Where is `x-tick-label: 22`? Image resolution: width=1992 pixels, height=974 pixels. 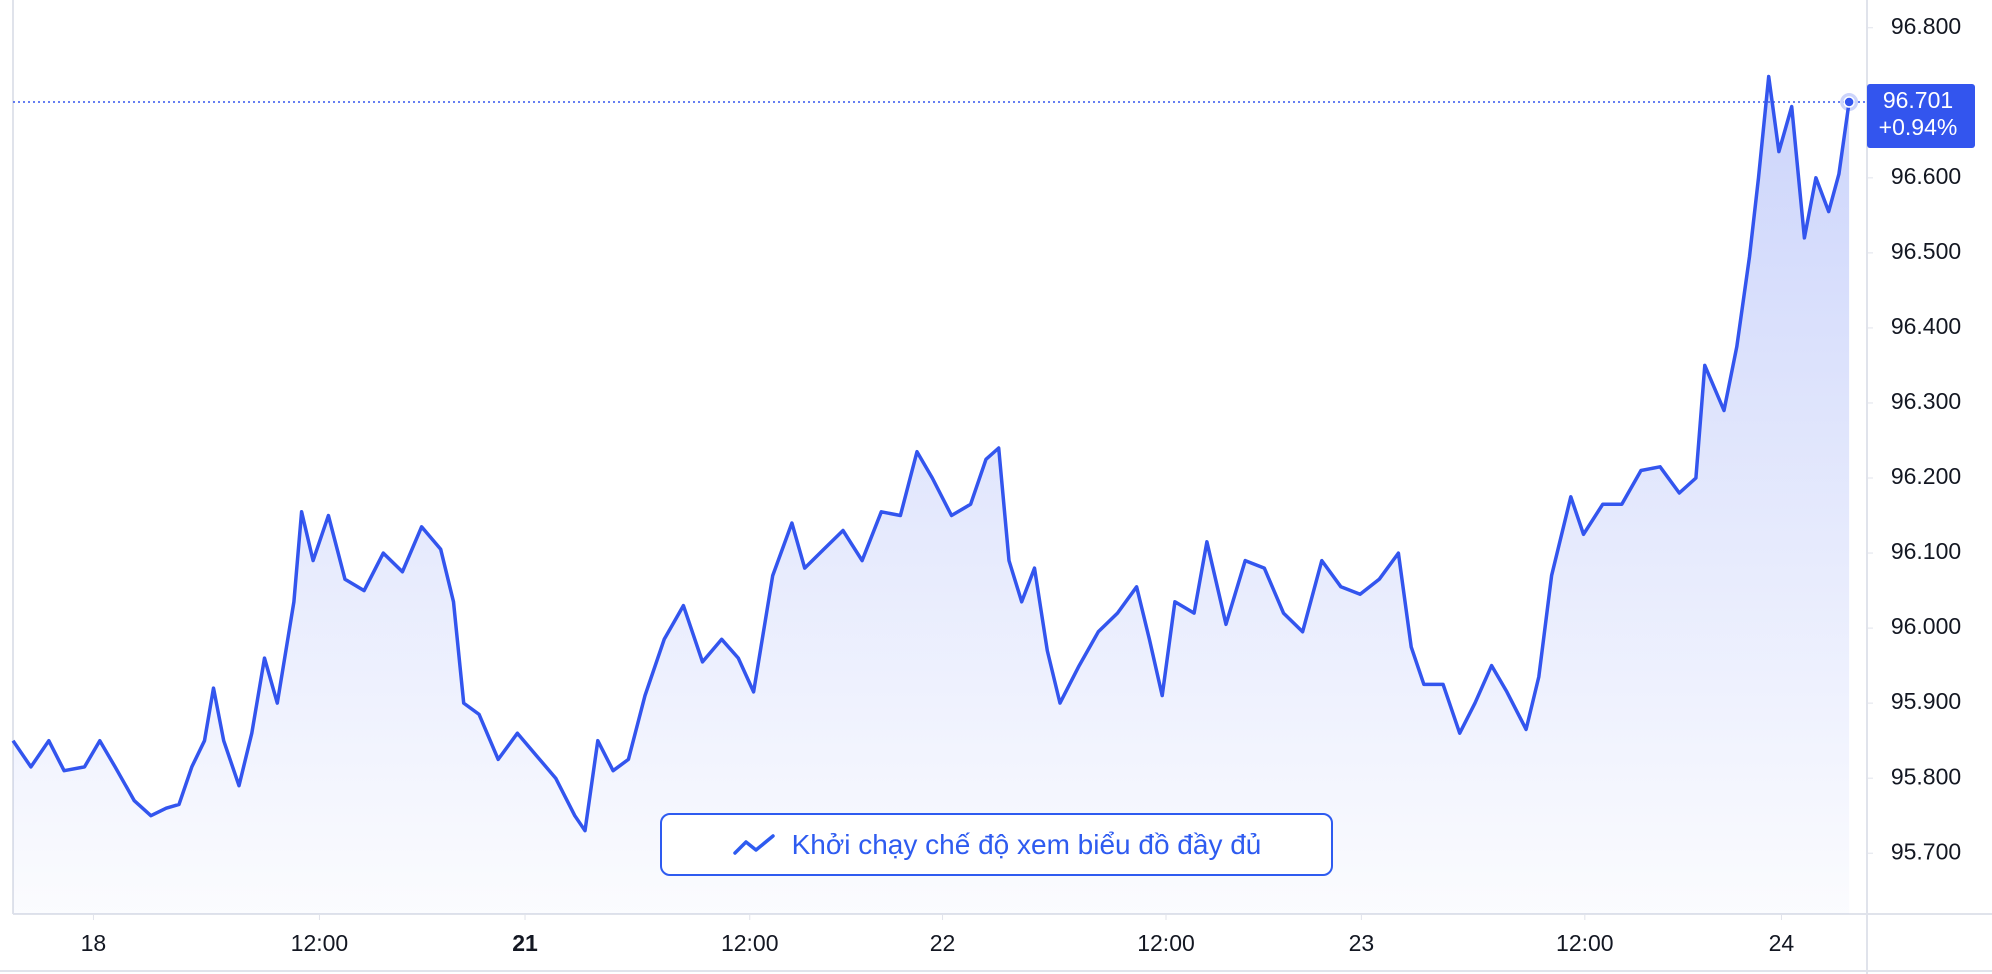
x-tick-label: 22 is located at coordinates (943, 943).